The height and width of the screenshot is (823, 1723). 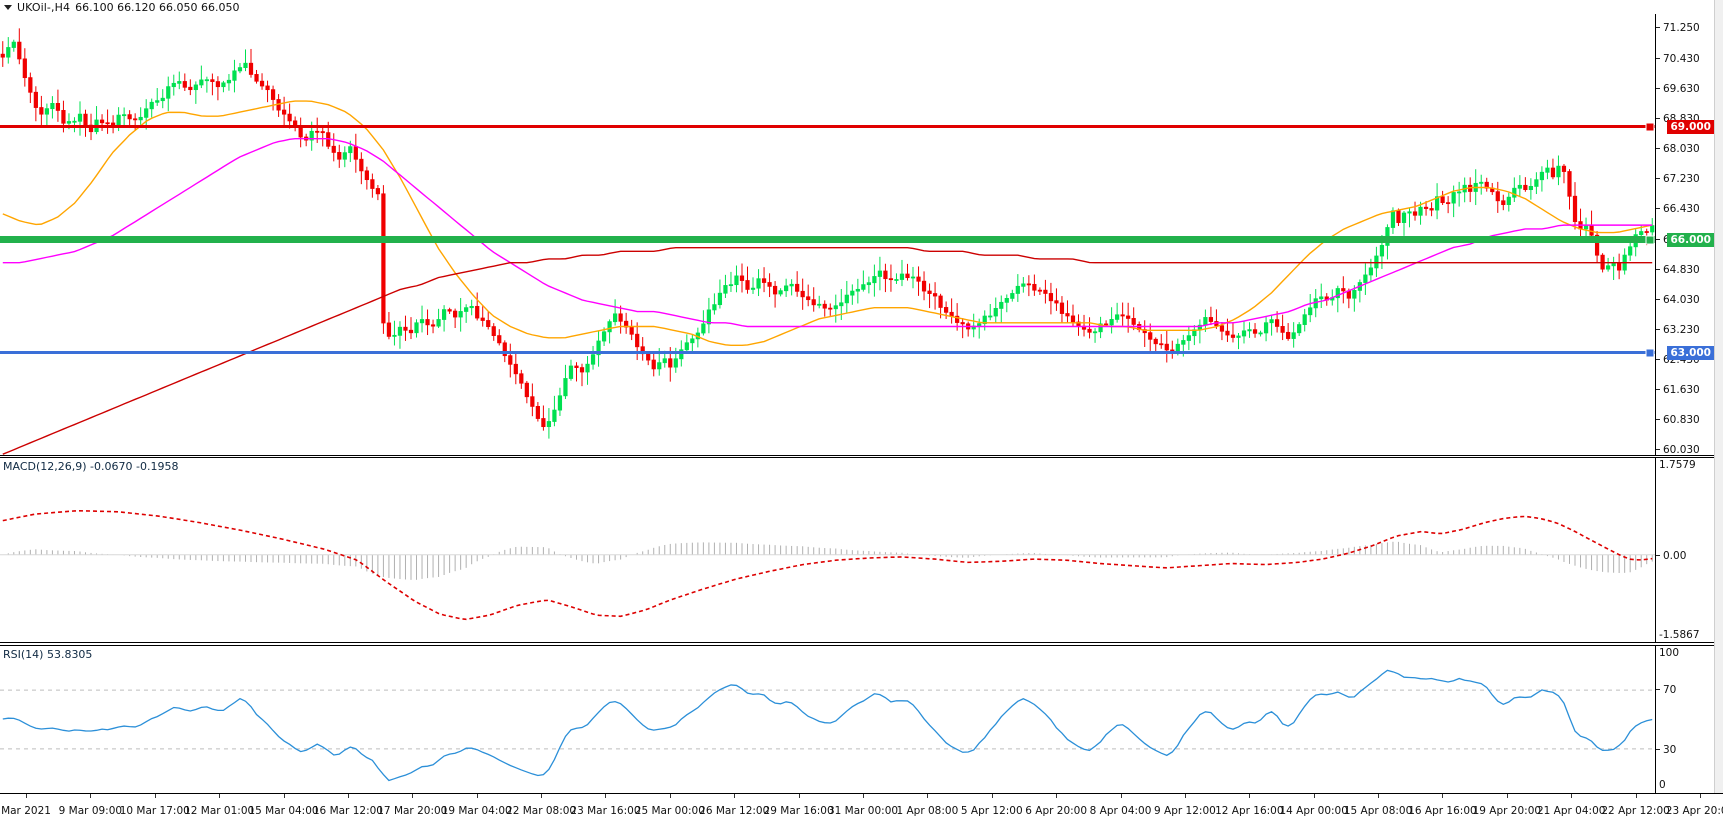 What do you see at coordinates (90, 811) in the screenshot?
I see `time-axis-label: 9 Mar 09:00` at bounding box center [90, 811].